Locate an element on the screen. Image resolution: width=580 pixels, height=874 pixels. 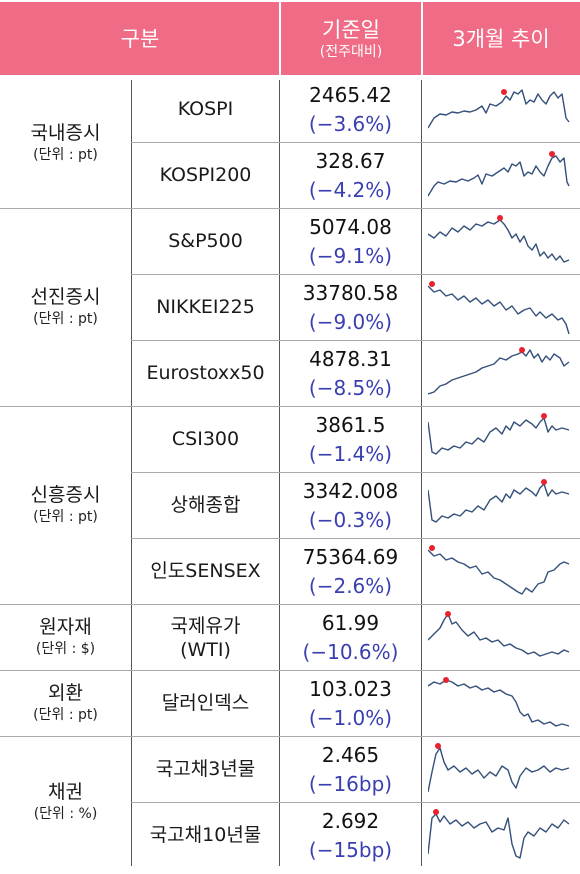
sparkline-nikkei225 is located at coordinates (499, 308).